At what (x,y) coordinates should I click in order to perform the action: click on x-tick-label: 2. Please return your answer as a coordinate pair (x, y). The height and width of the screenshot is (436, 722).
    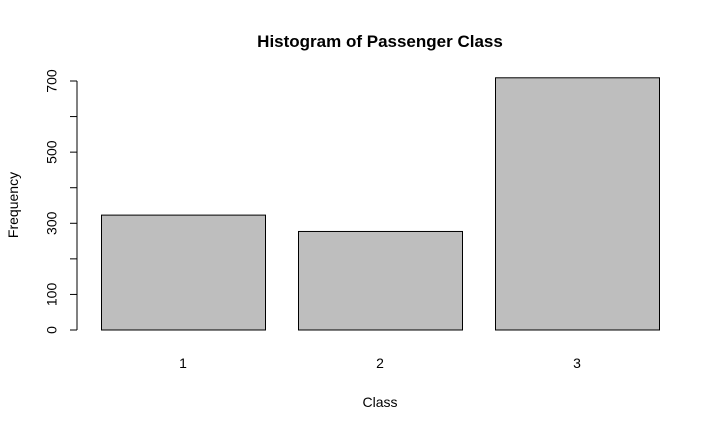
    Looking at the image, I should click on (380, 363).